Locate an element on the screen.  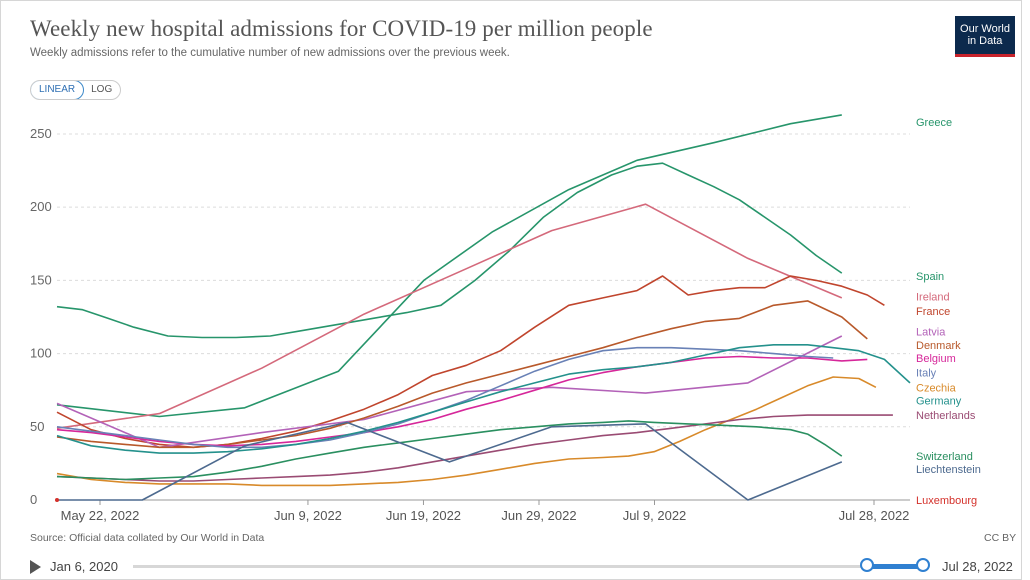
owid-logo: Our World in Data is located at coordinates (985, 36).